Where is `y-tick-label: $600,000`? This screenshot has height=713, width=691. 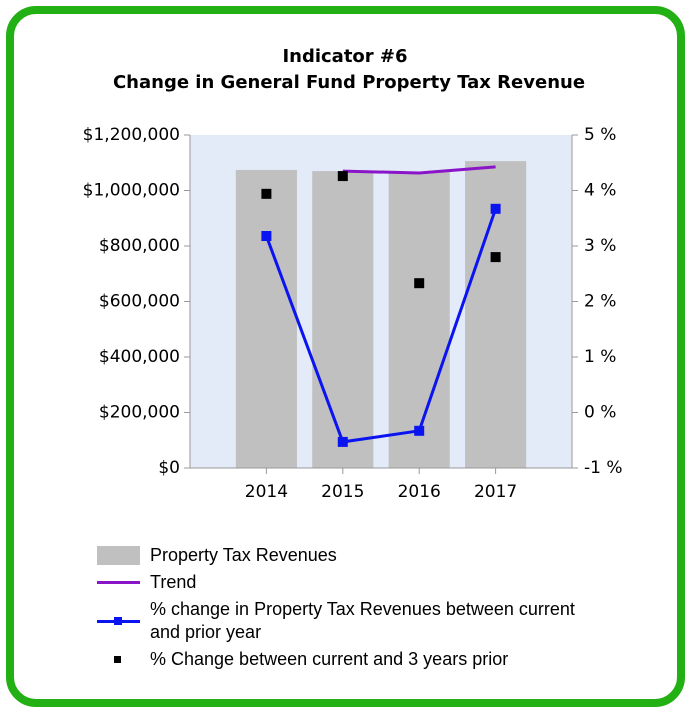
y-tick-label: $600,000 is located at coordinates (139, 302).